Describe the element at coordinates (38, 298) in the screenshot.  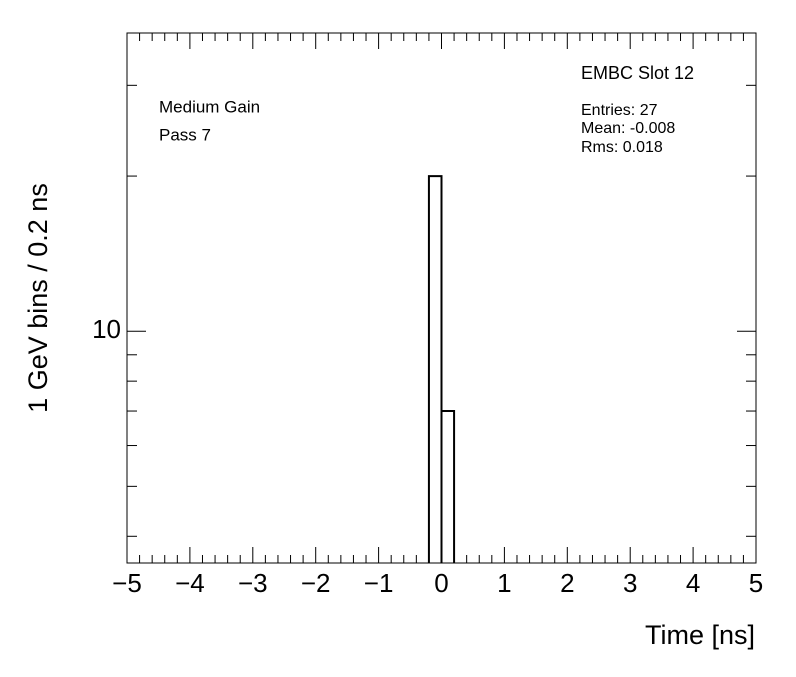
I see `y-axis-label: 1 GeV bins / 0.2 ns` at that location.